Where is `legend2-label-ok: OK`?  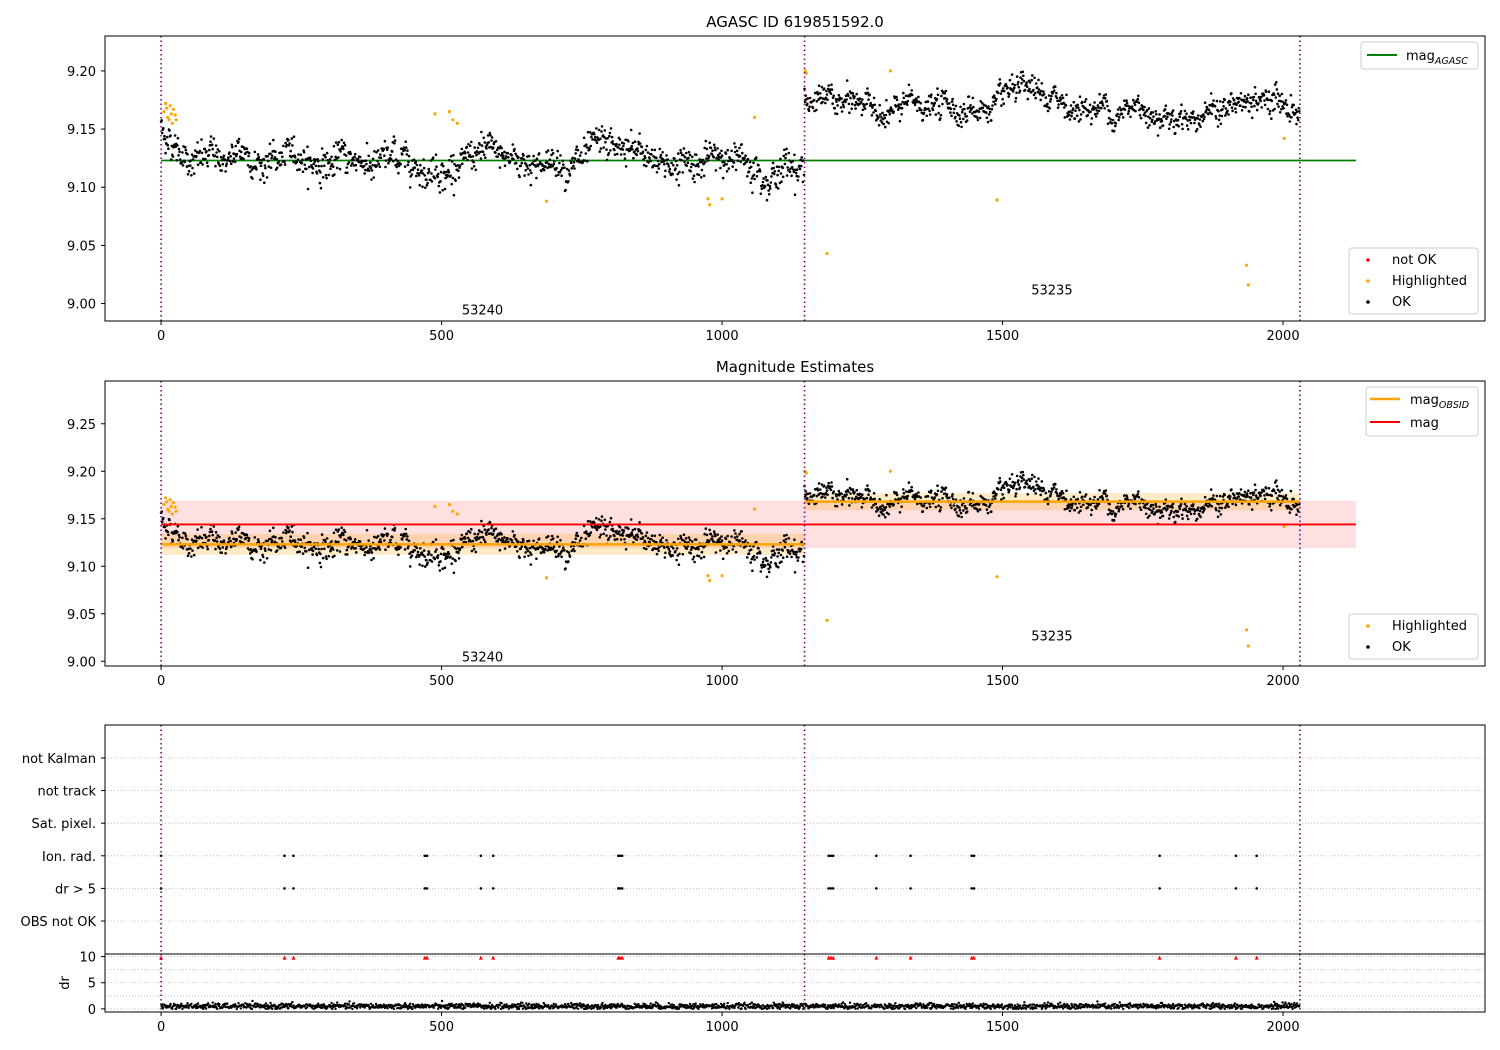
legend2-label-ok: OK is located at coordinates (1401, 647).